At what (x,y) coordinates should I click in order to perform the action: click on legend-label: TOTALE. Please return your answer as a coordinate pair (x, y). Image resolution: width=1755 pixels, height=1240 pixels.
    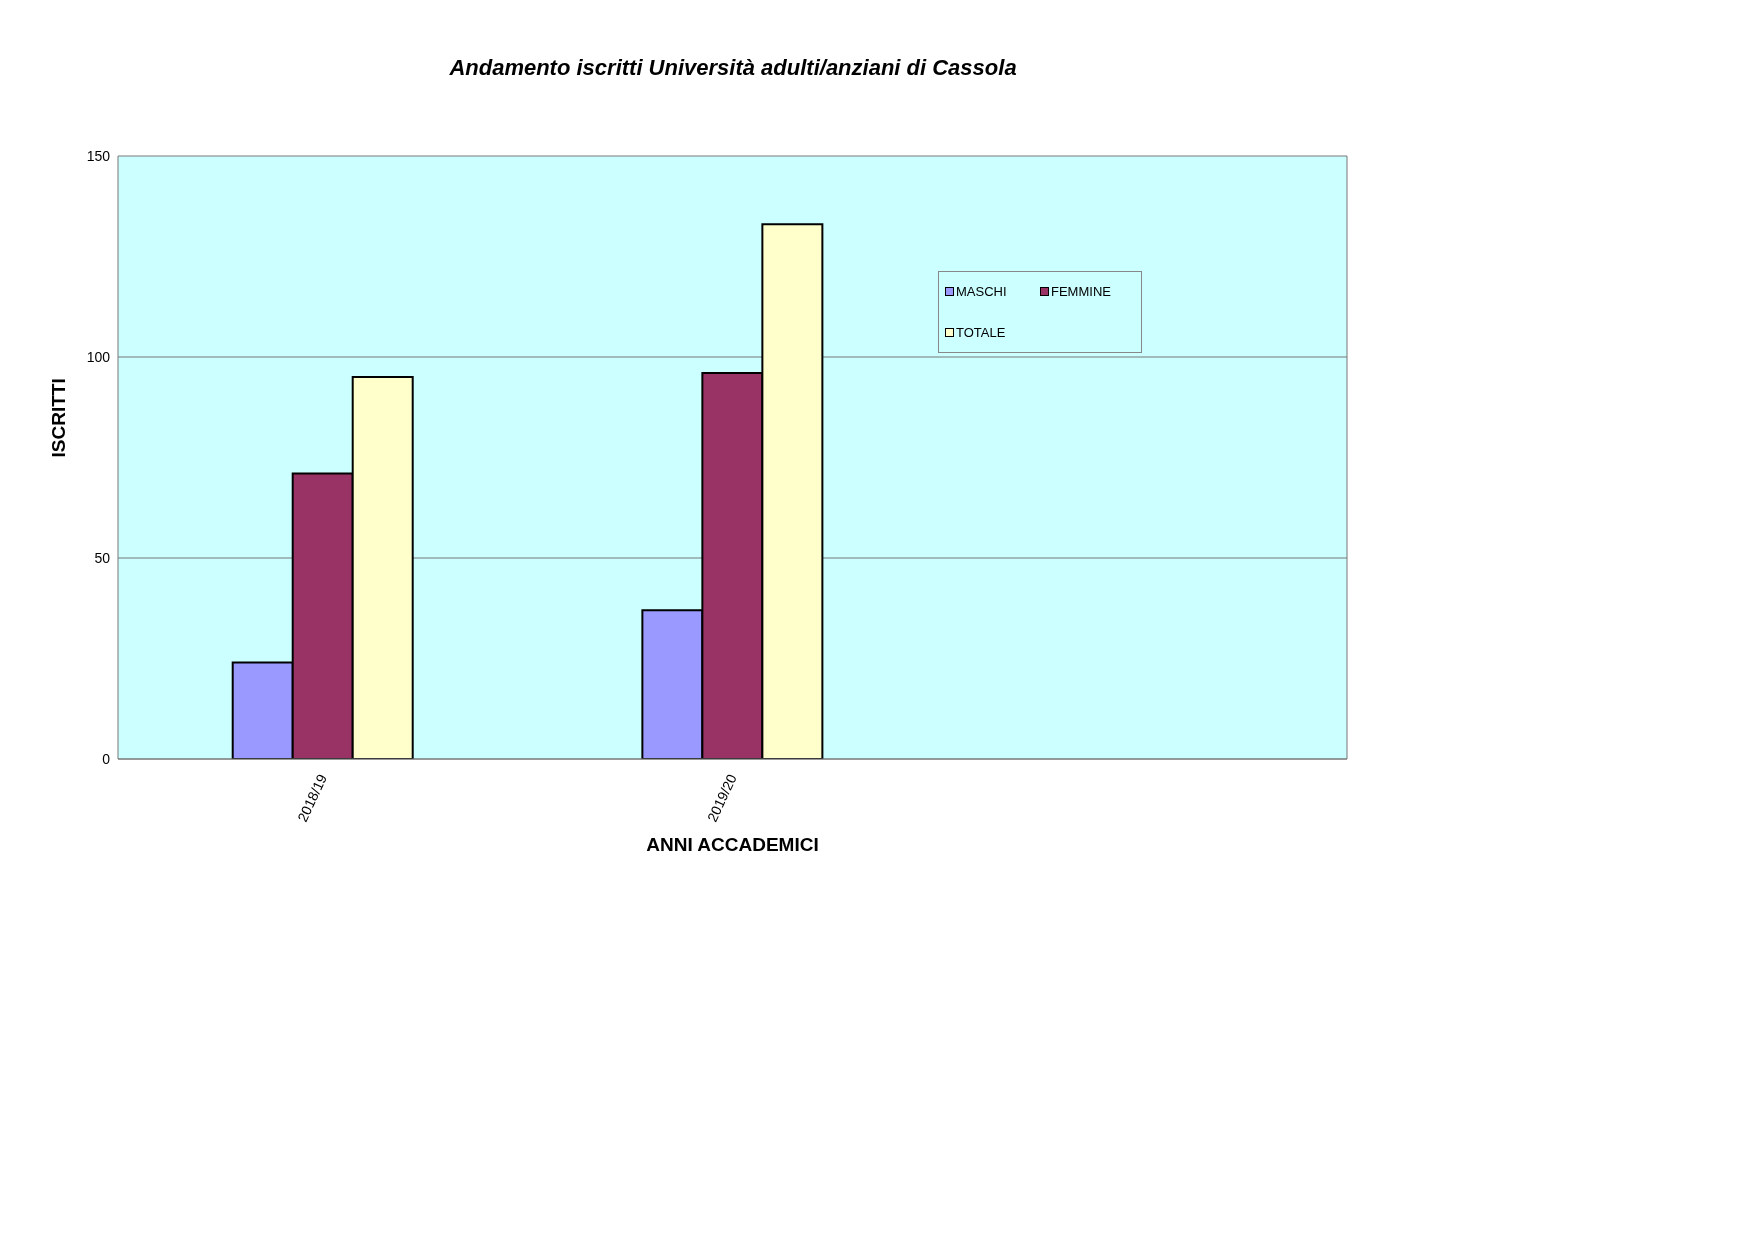
    Looking at the image, I should click on (981, 332).